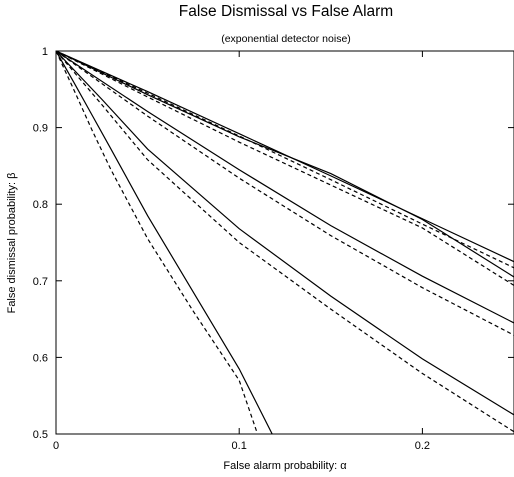 This screenshot has width=514, height=477. Describe the element at coordinates (285, 466) in the screenshot. I see `x-axis-label: False alarm probability: α` at that location.